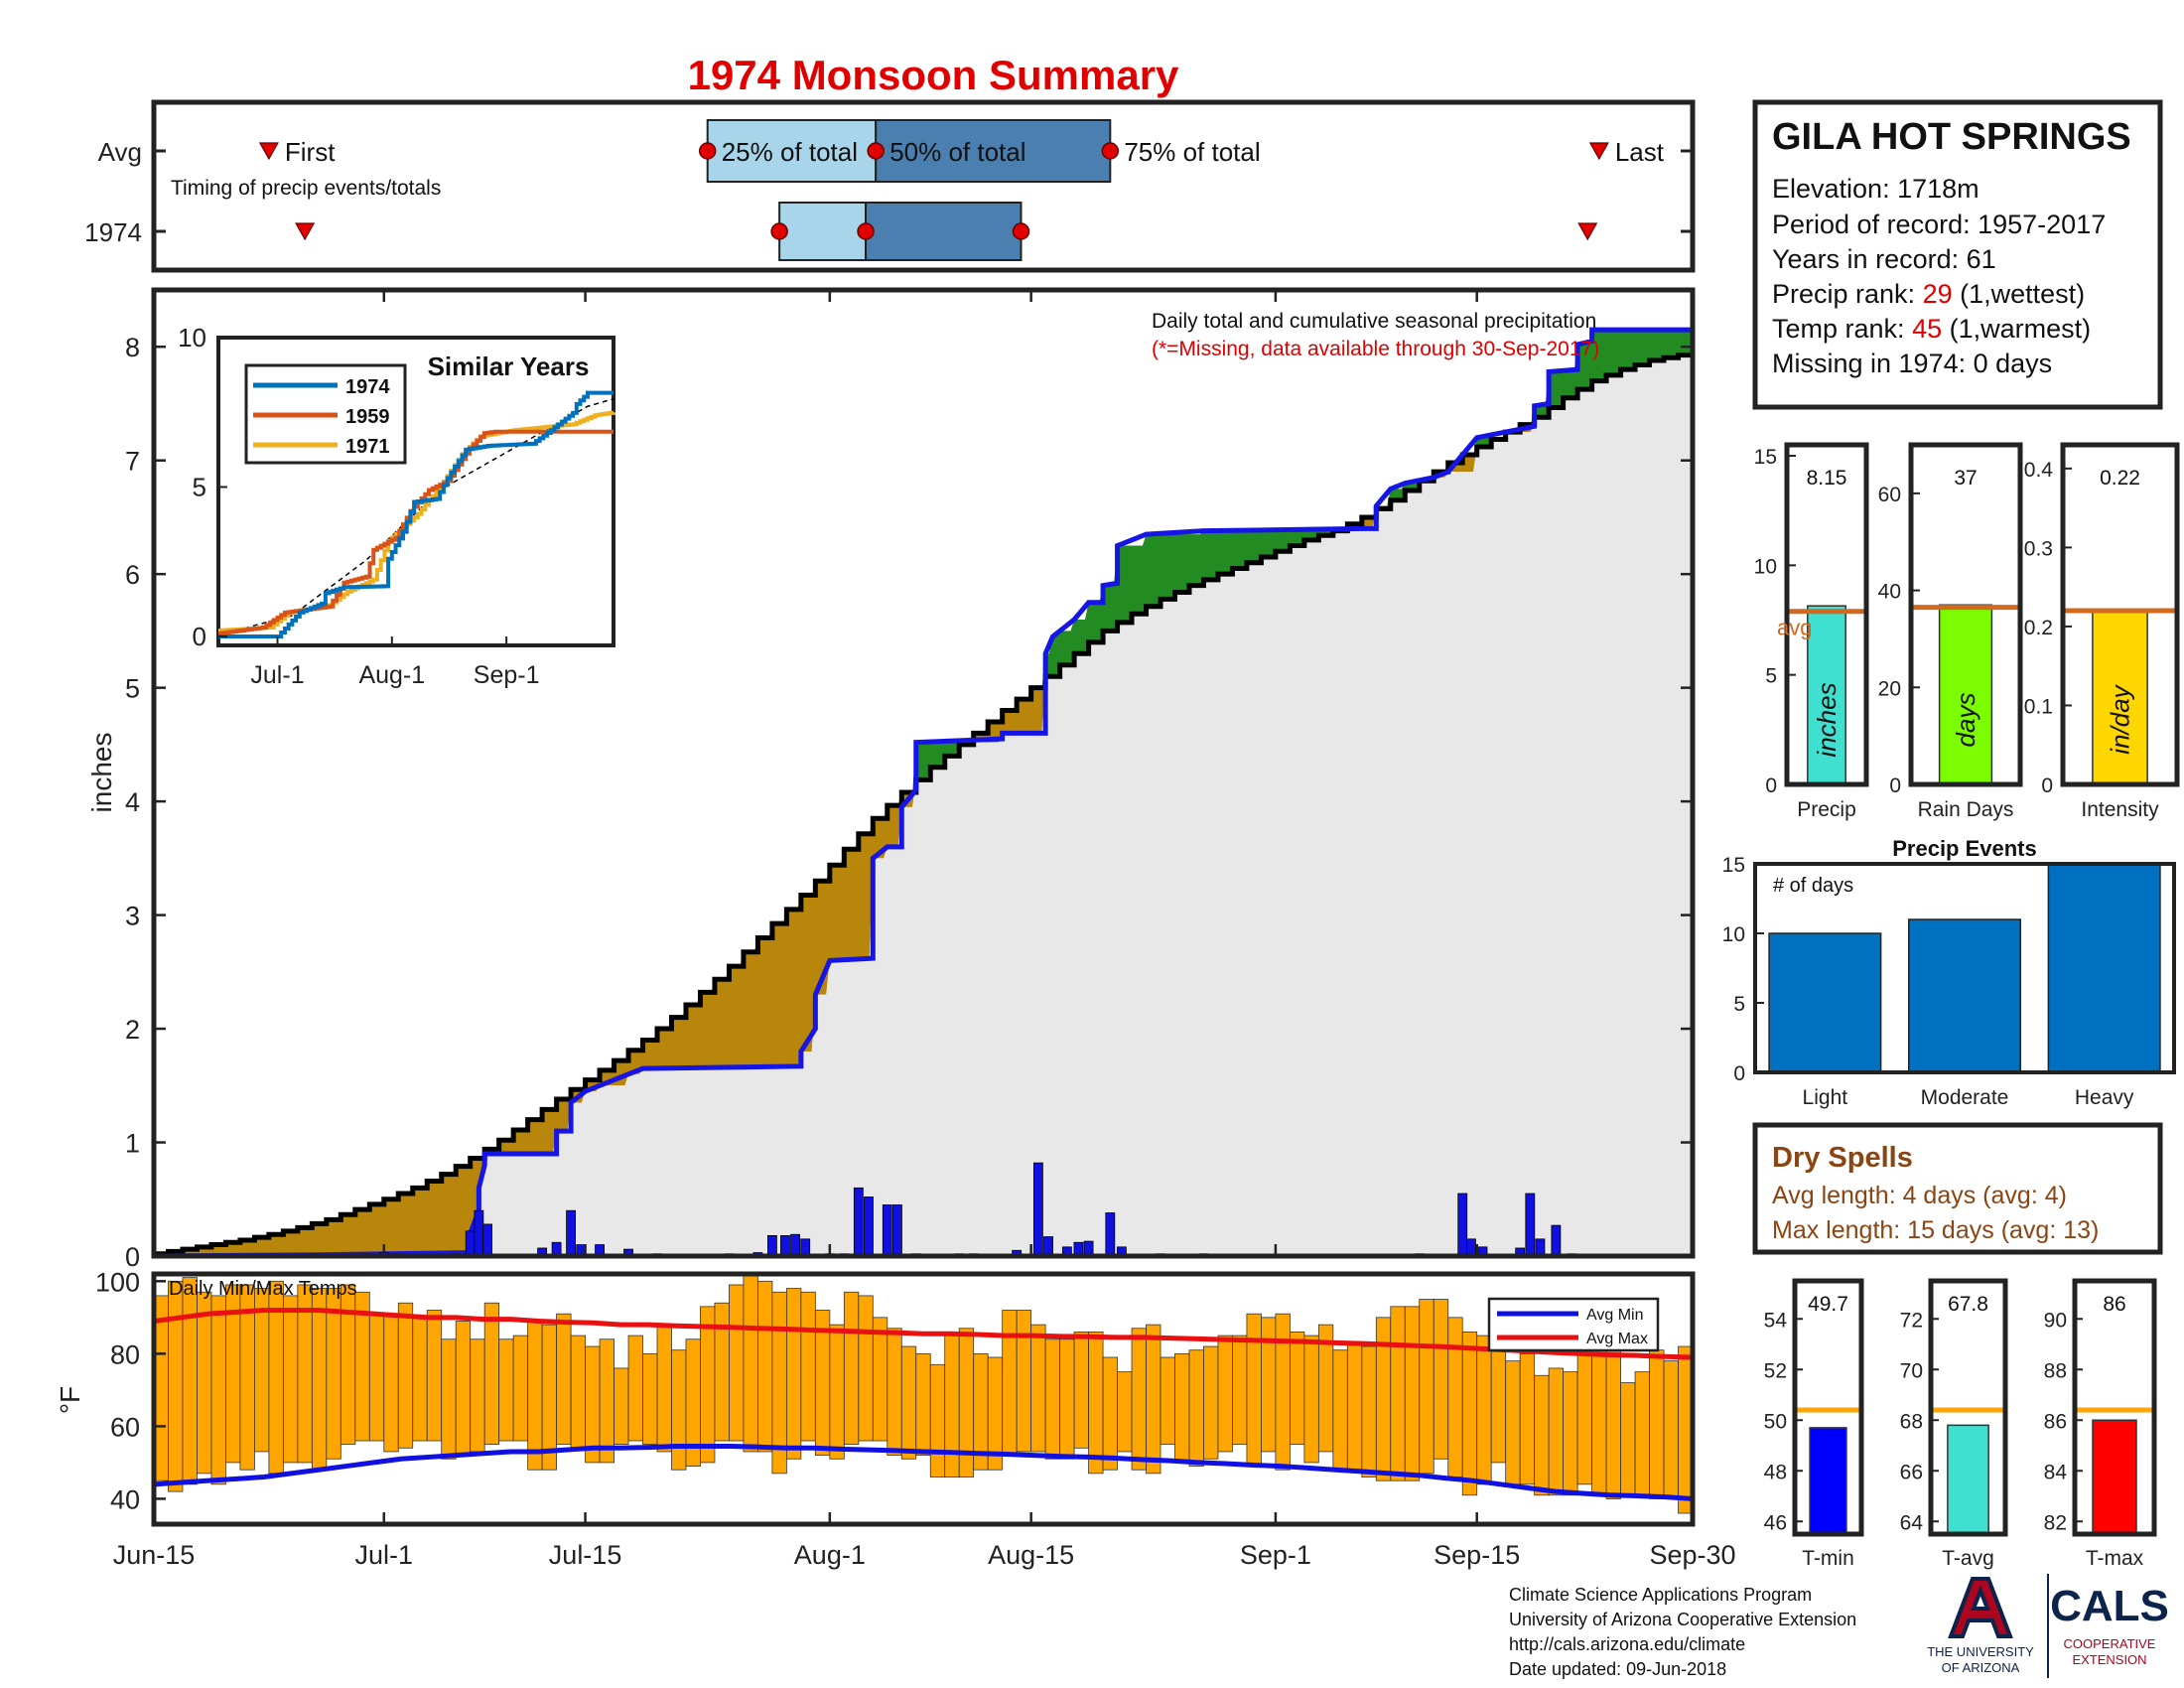 The width and height of the screenshot is (2184, 1688). Describe the element at coordinates (367, 447) in the screenshot. I see `inset-legend-label: 1971` at that location.